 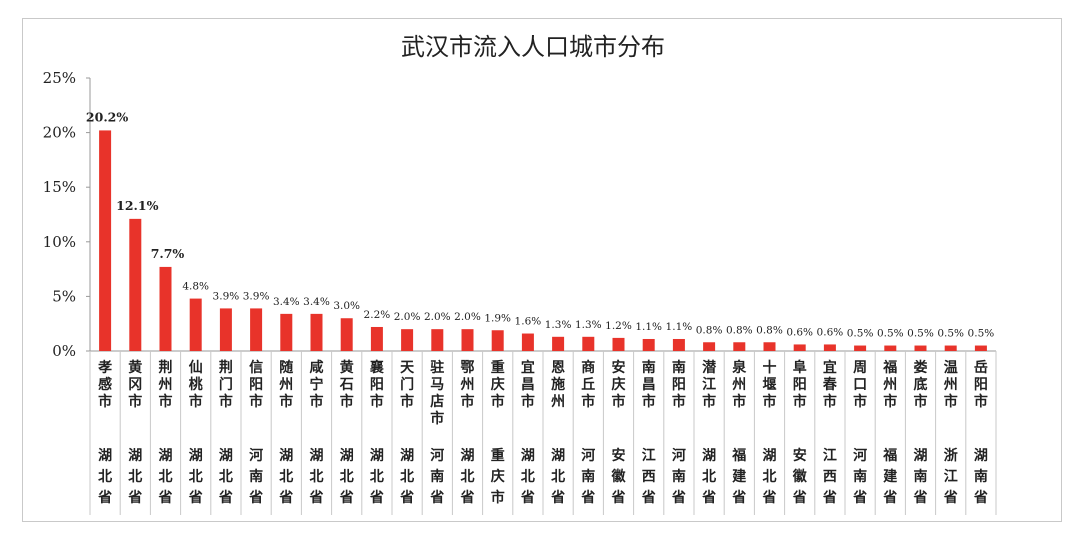 I want to click on category-label: 黄, so click(x=347, y=367).